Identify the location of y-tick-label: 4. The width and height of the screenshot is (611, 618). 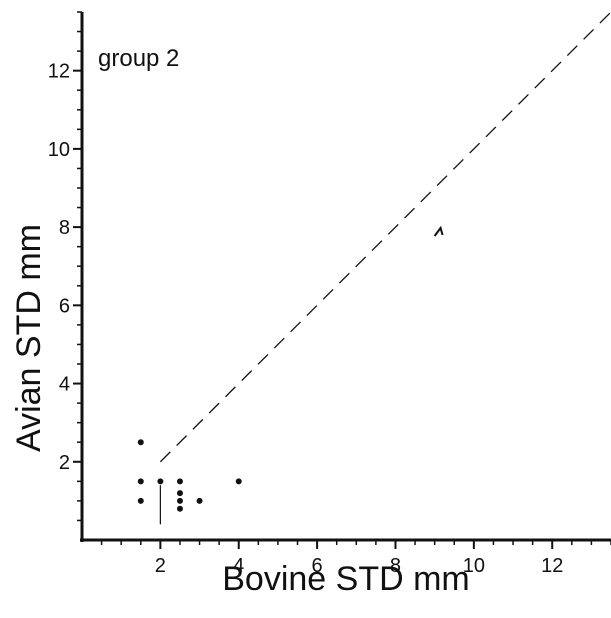
(64, 385).